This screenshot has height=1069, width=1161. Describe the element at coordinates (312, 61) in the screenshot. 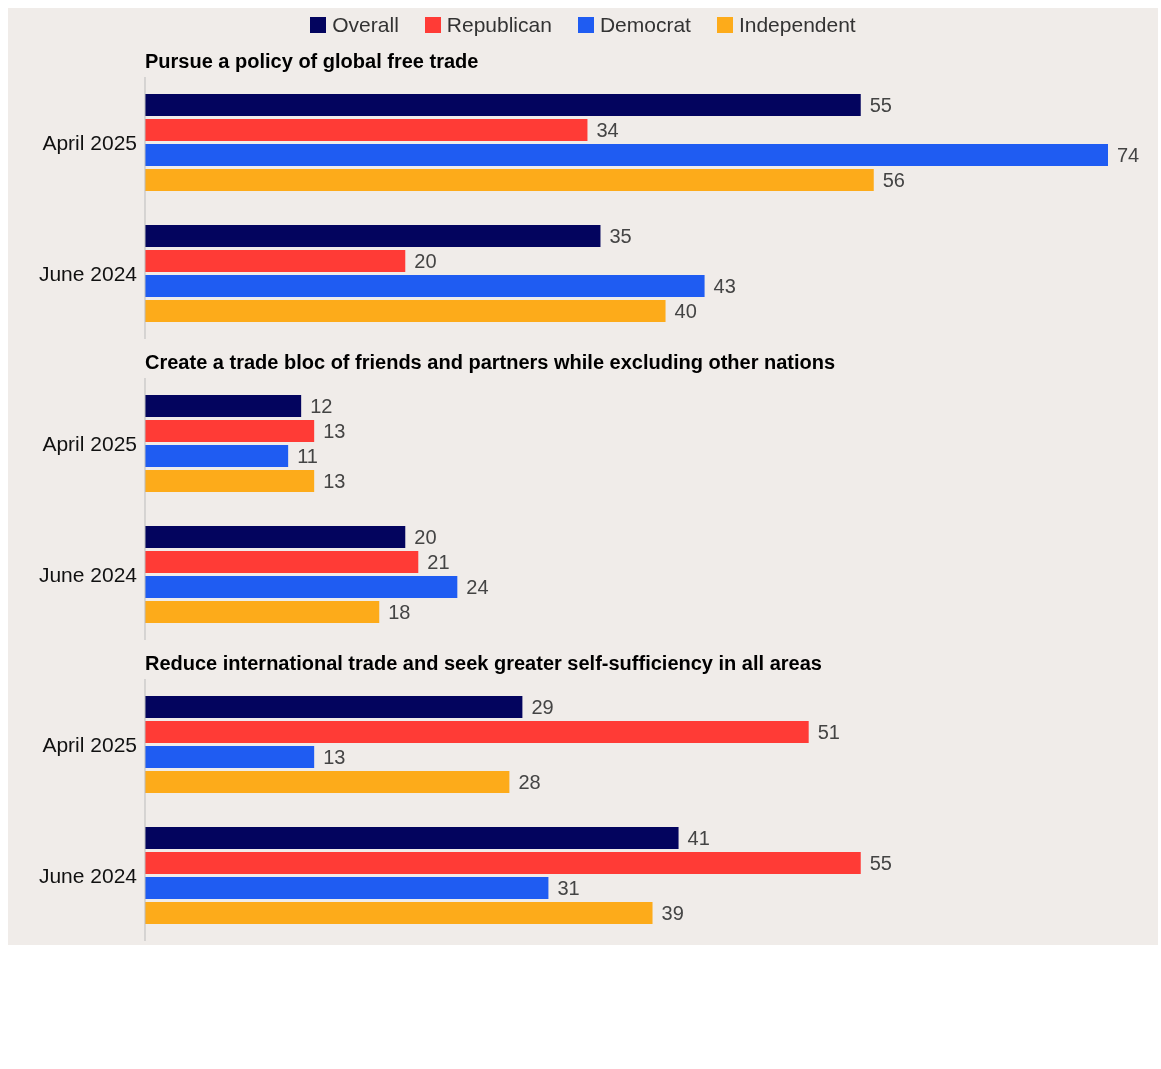

I see `chart-title: Pursue a policy of global free trade` at that location.